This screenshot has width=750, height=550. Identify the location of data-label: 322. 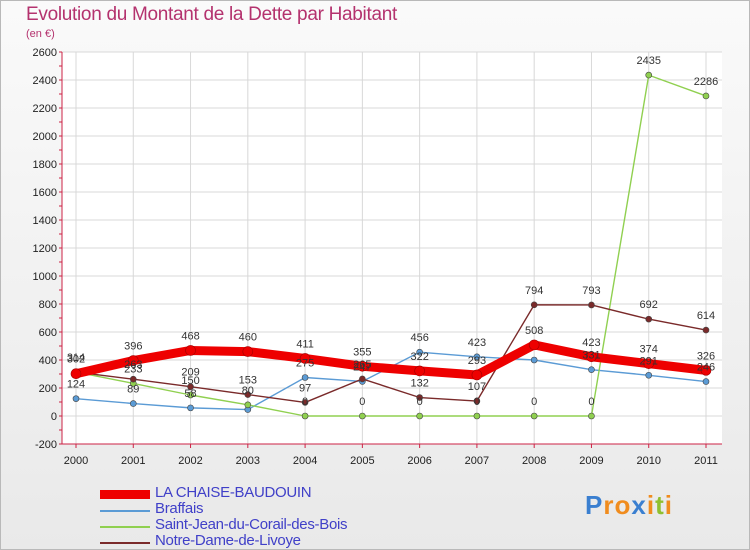
(419, 357).